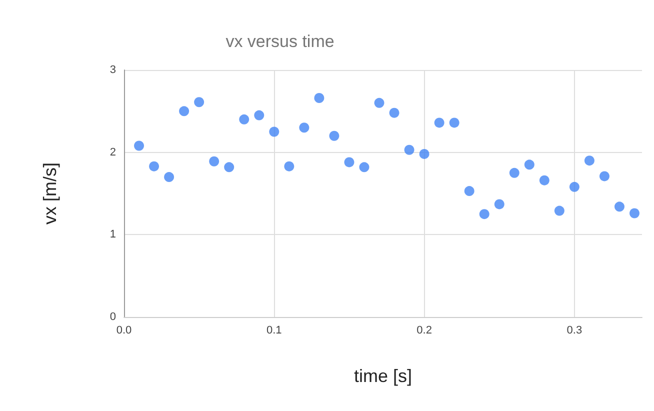 This screenshot has height=411, width=654. I want to click on y-axis-title: vx [m/s], so click(50, 193).